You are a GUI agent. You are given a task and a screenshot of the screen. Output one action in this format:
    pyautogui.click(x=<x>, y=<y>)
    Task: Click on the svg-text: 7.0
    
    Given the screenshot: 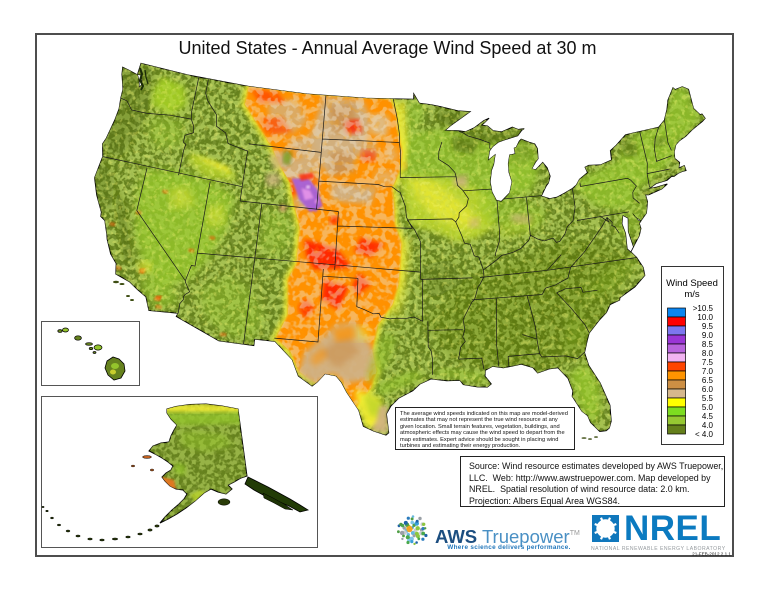 What is the action you would take?
    pyautogui.click(x=708, y=371)
    